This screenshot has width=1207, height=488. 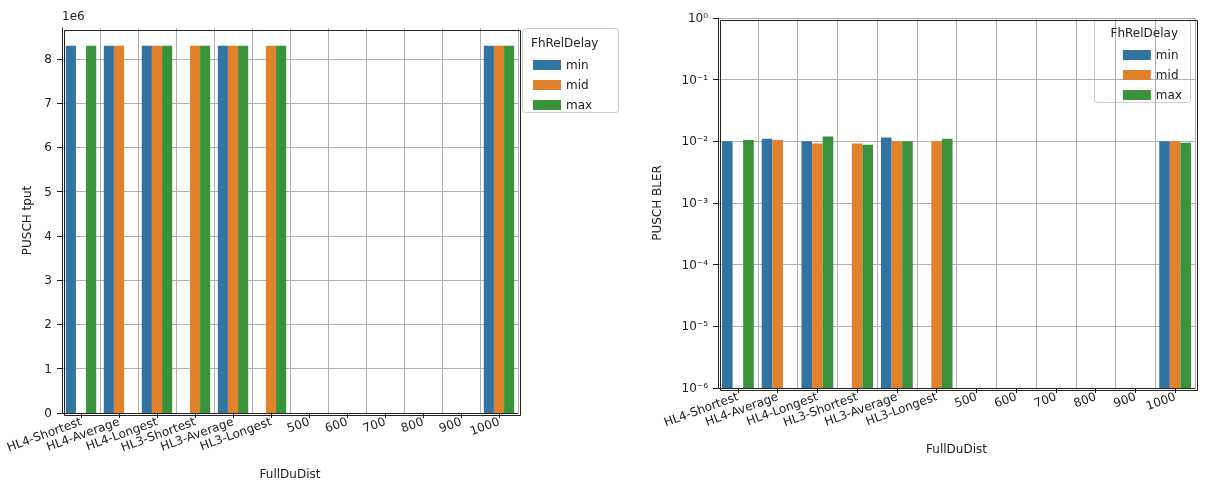 I want to click on y-tick-label: 10⁻², so click(x=695, y=141).